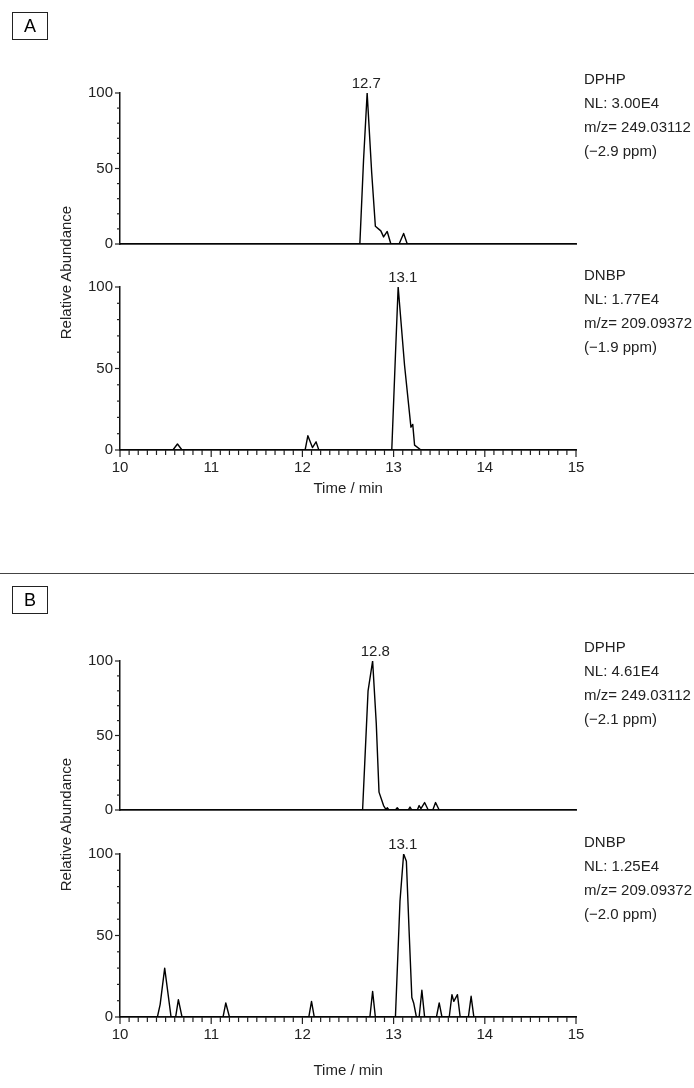 Image resolution: width=694 pixels, height=1088 pixels. I want to click on text: (−2.9 ppm), so click(621, 151).